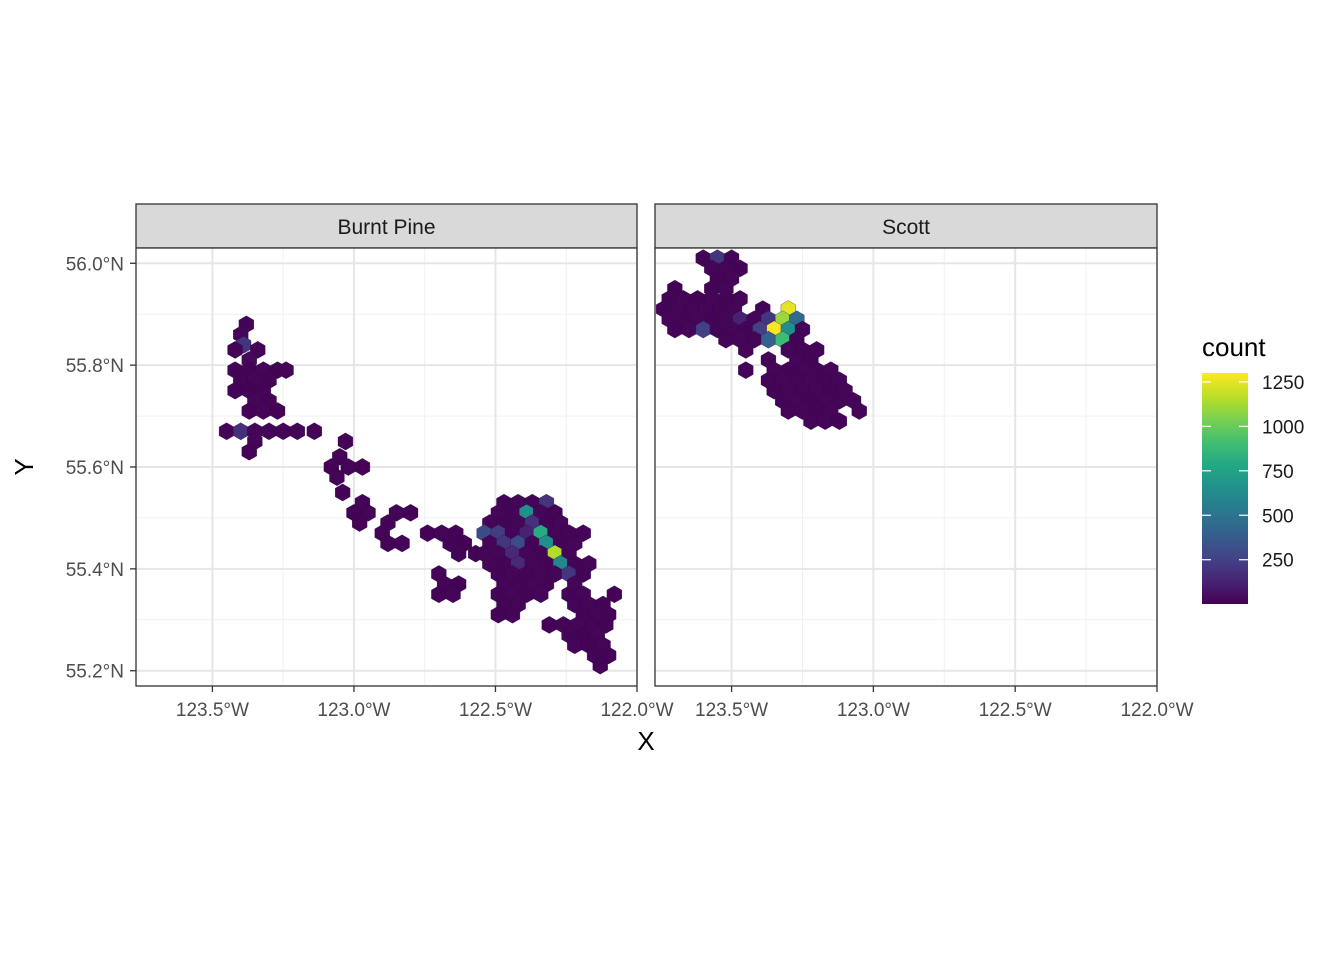 Image resolution: width=1344 pixels, height=960 pixels. Describe the element at coordinates (1283, 383) in the screenshot. I see `legend-tick-label: 1250` at that location.